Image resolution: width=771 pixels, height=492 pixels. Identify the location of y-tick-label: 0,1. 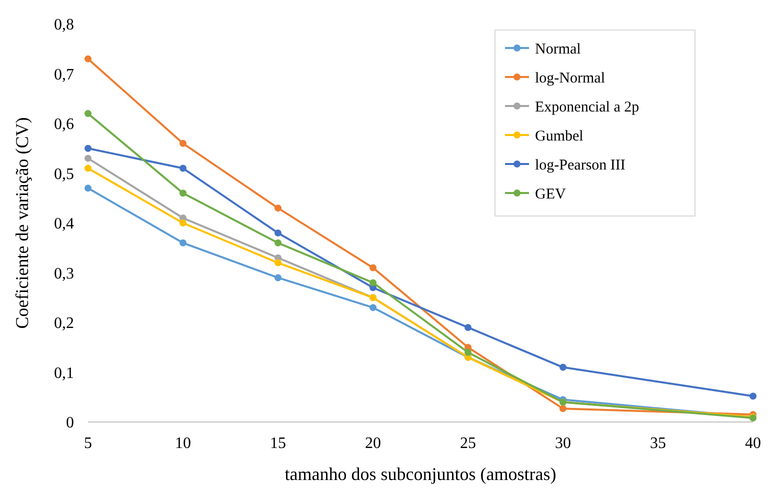
(64, 373).